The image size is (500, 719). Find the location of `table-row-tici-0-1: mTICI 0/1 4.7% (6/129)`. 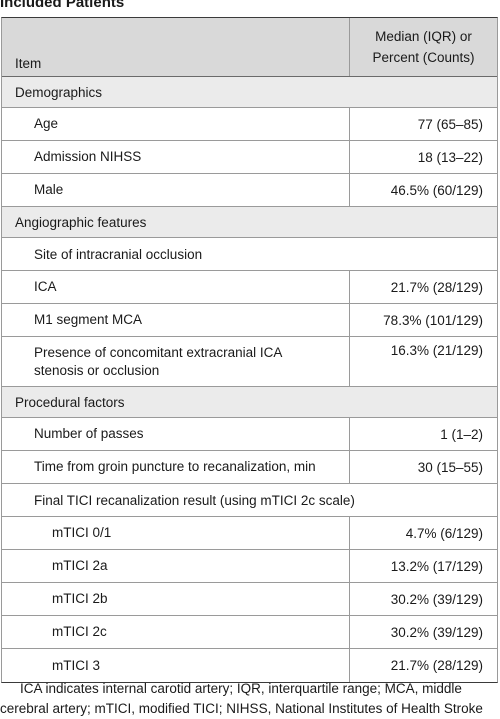

table-row-tici-0-1: mTICI 0/1 4.7% (6/129) is located at coordinates (249, 533).